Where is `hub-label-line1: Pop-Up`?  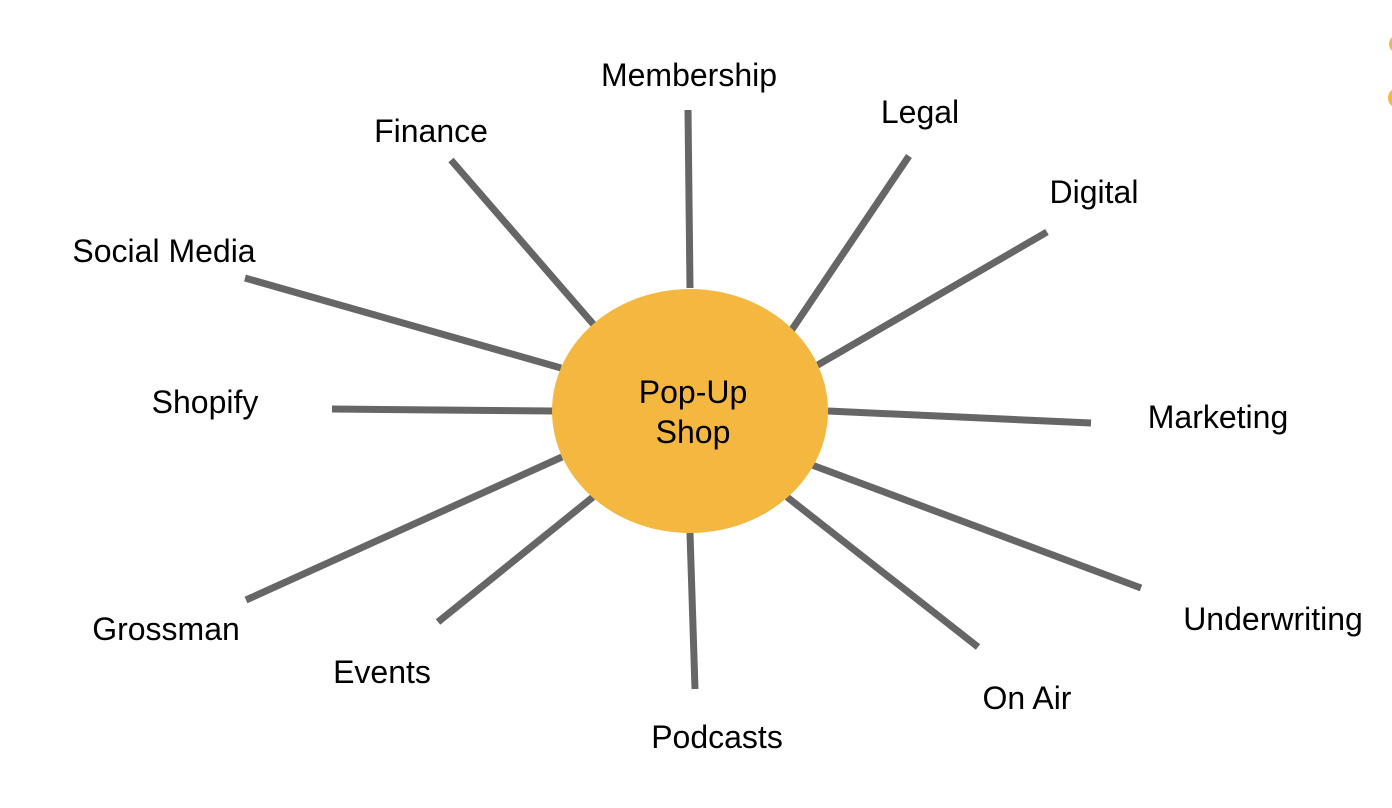
hub-label-line1: Pop-Up is located at coordinates (693, 392).